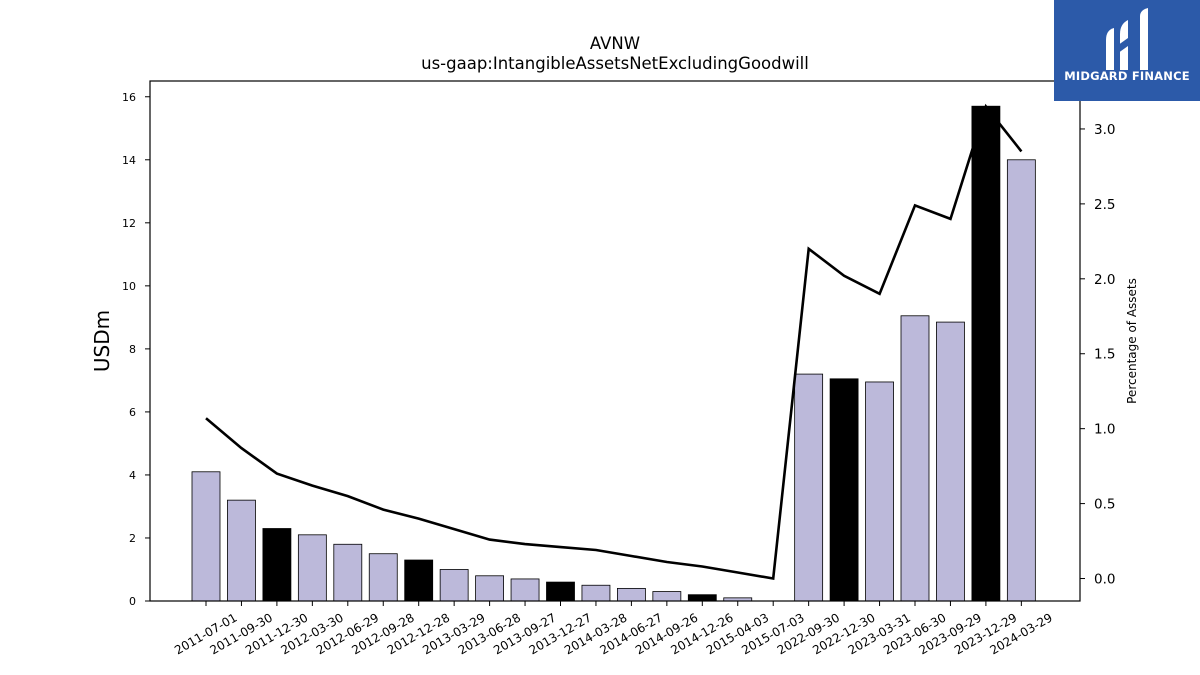 This screenshot has width=1200, height=675. I want to click on y-tick-label: 2, so click(132, 538).